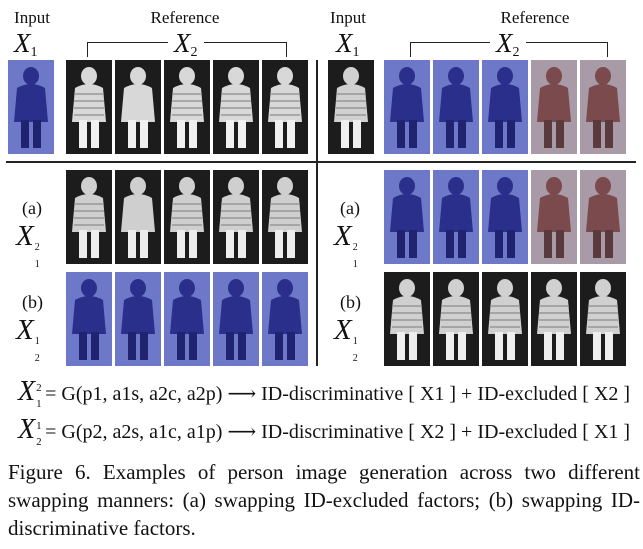 The height and width of the screenshot is (549, 643). I want to click on row-a-label-right: (a), so click(350, 208).